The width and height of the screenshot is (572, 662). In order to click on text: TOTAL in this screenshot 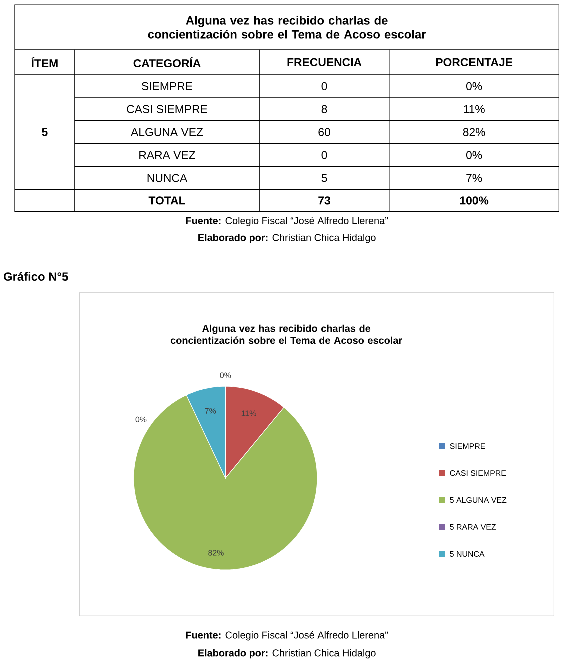, I will do `click(167, 200)`.